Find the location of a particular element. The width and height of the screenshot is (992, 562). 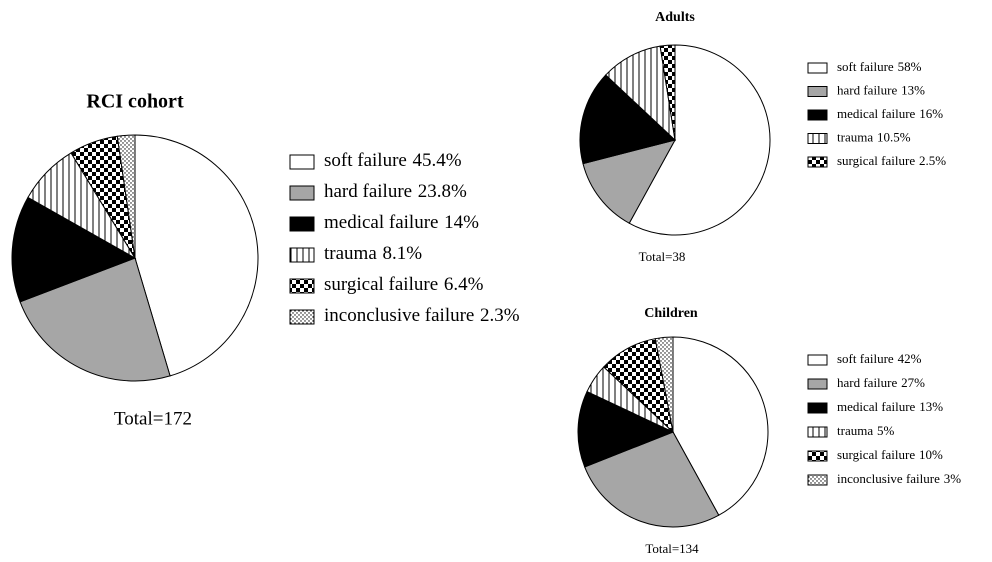

legend-label: hard failure 23.8% is located at coordinates (395, 191).